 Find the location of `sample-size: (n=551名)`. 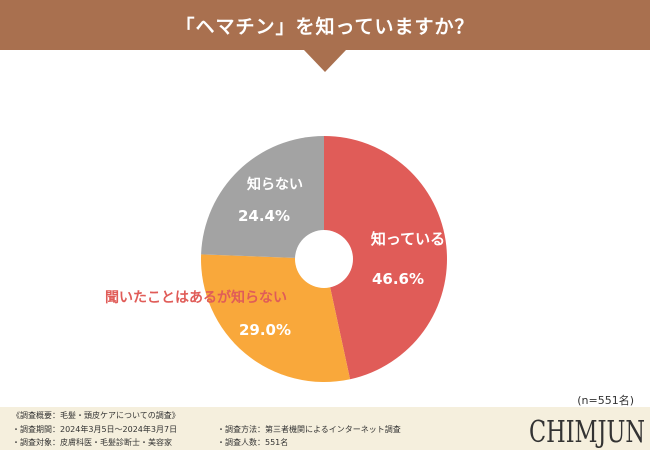

sample-size: (n=551名) is located at coordinates (605, 400).